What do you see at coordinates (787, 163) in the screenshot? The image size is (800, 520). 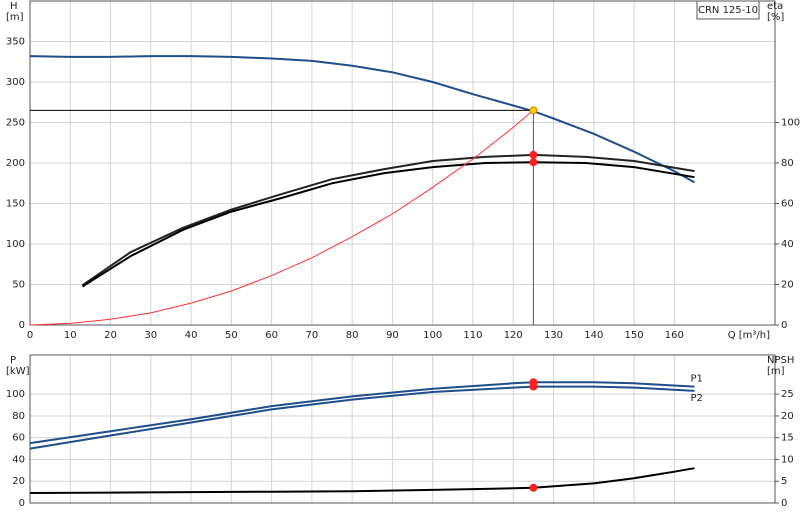 I see `y2-tick-label: 80` at bounding box center [787, 163].